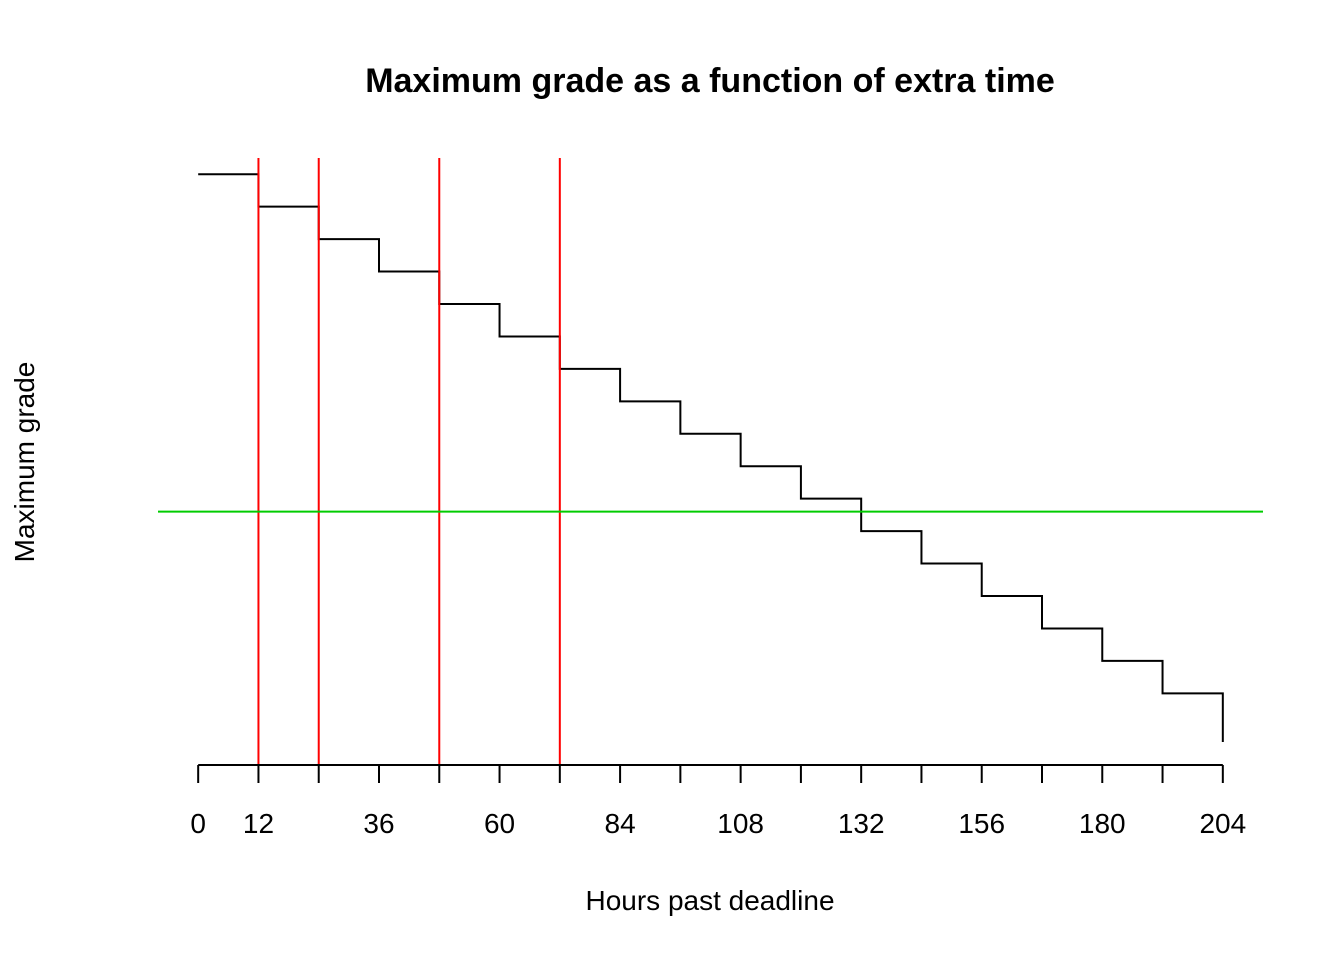  What do you see at coordinates (378, 823) in the screenshot?
I see `x-tick-label: 36` at bounding box center [378, 823].